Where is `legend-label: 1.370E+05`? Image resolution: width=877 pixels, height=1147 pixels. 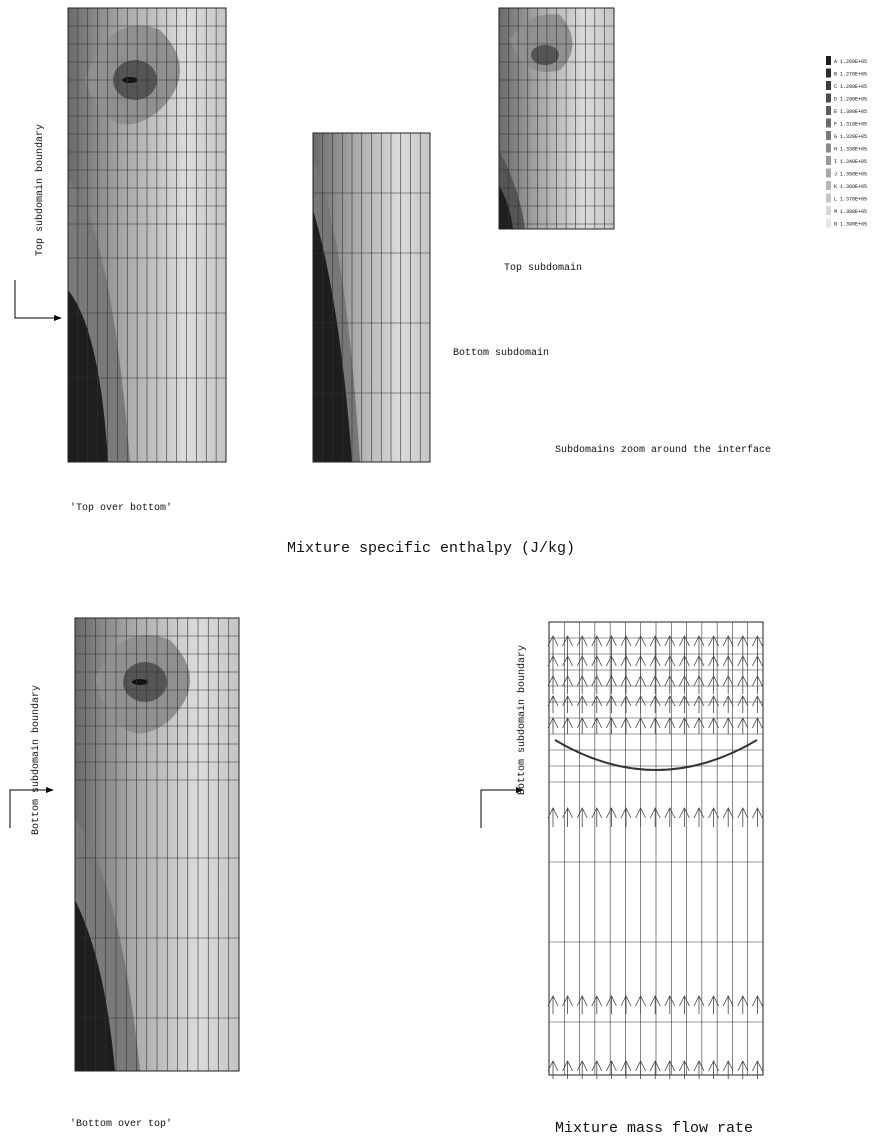
legend-label: 1.370E+05 is located at coordinates (853, 200).